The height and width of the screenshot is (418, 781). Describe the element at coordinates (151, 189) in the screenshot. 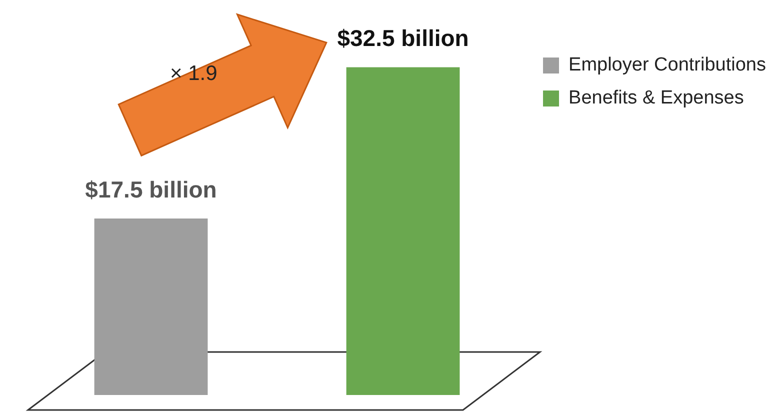

I see `data-label: $17.5 billion` at that location.